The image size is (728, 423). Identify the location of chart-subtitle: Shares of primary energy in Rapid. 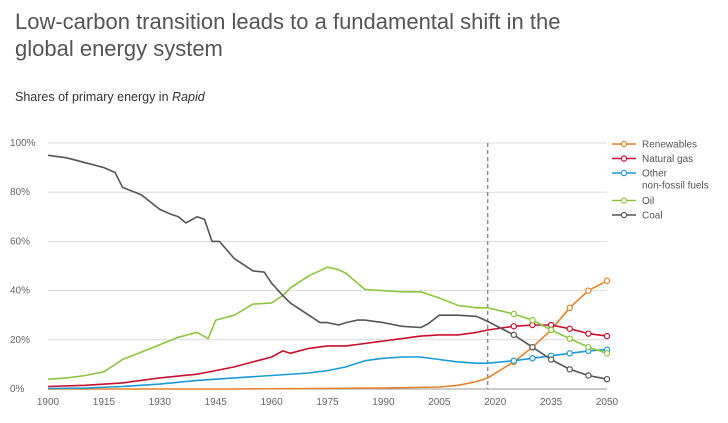
(110, 97).